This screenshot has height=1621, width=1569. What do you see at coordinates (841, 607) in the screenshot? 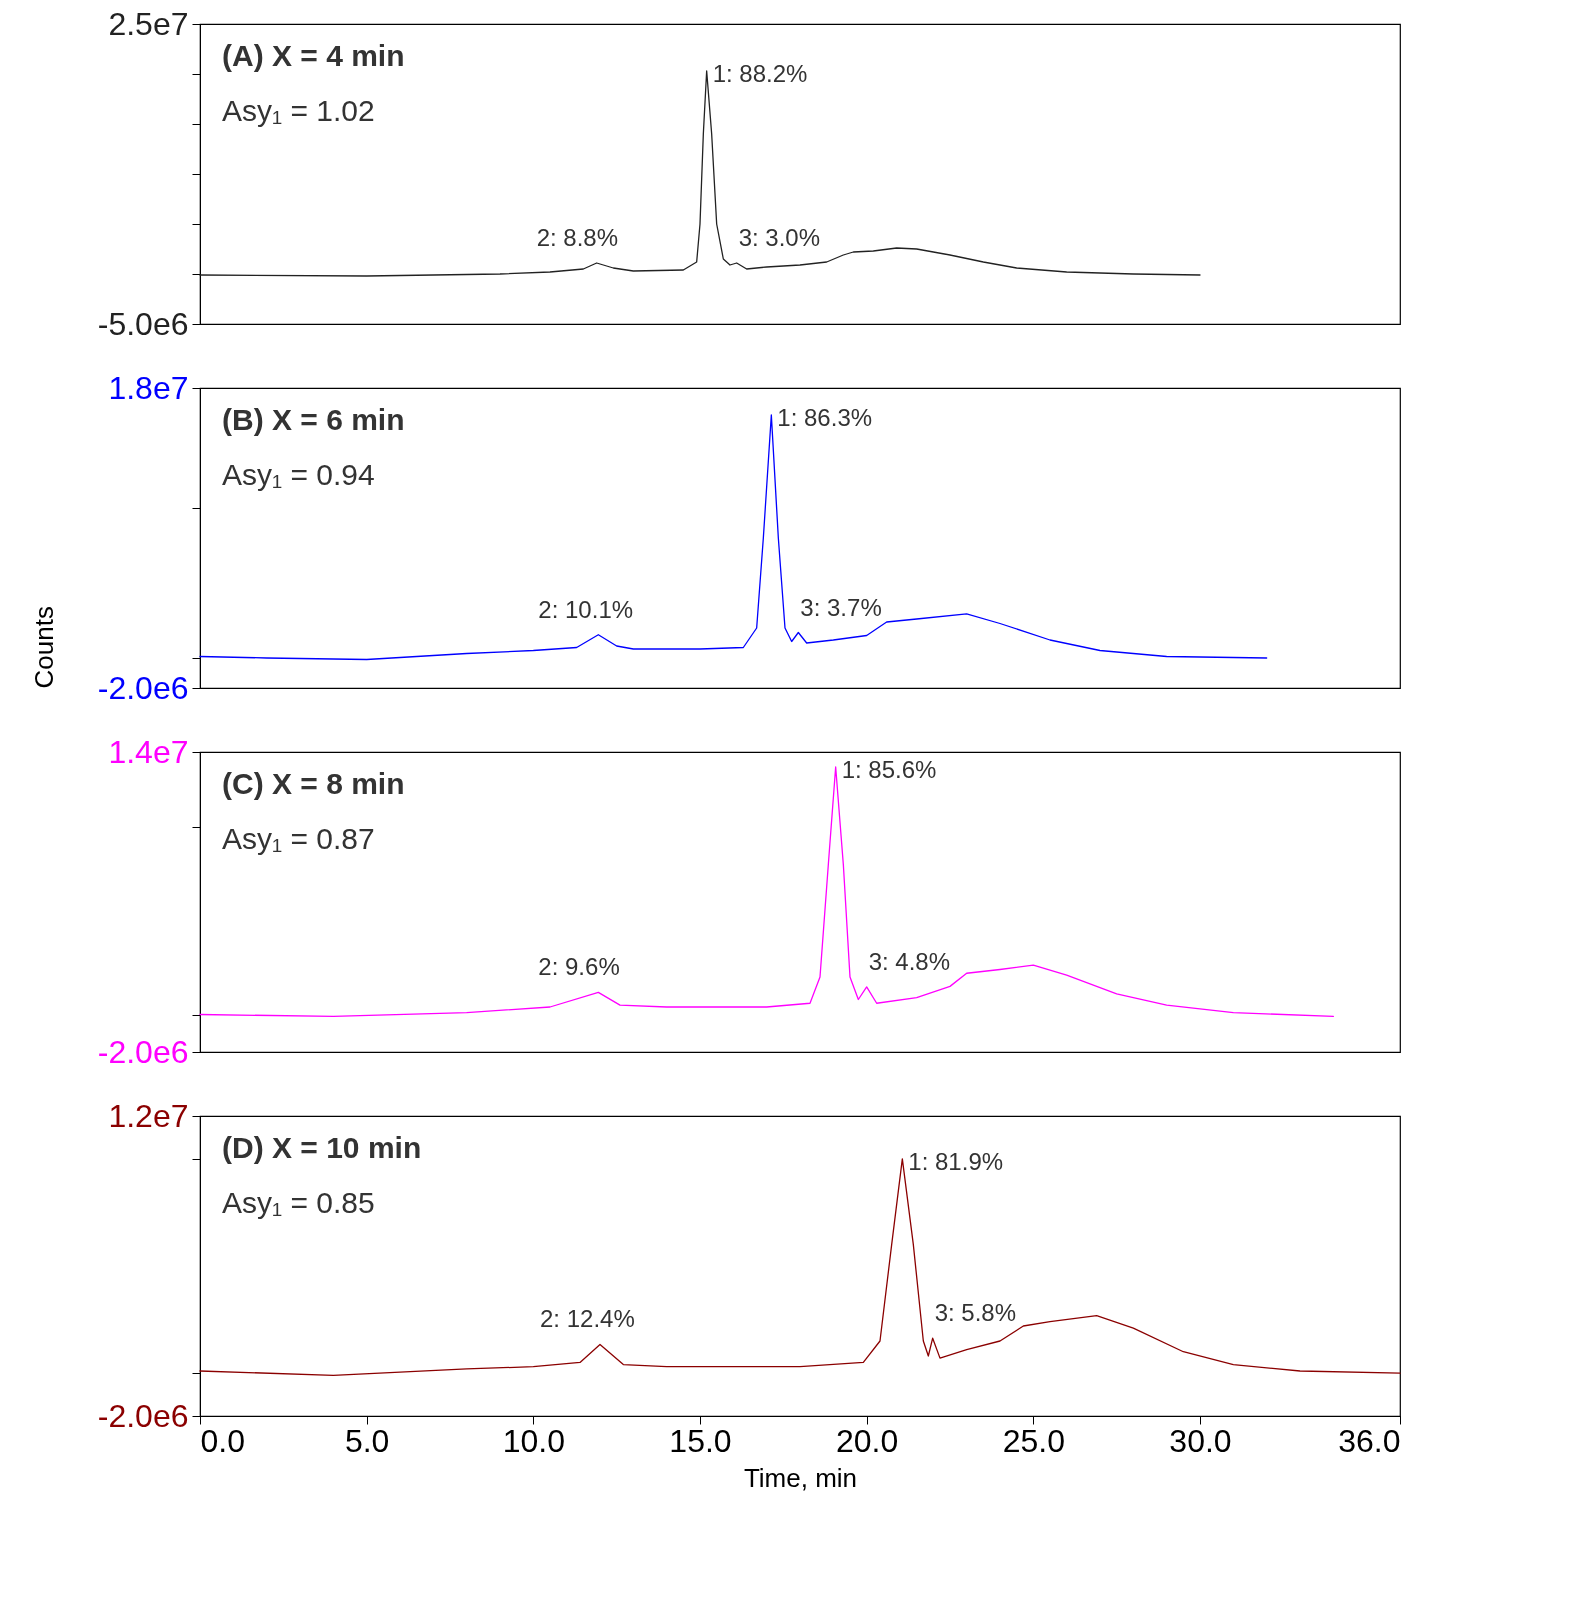
I see `annotation: 3: 3.7%` at bounding box center [841, 607].